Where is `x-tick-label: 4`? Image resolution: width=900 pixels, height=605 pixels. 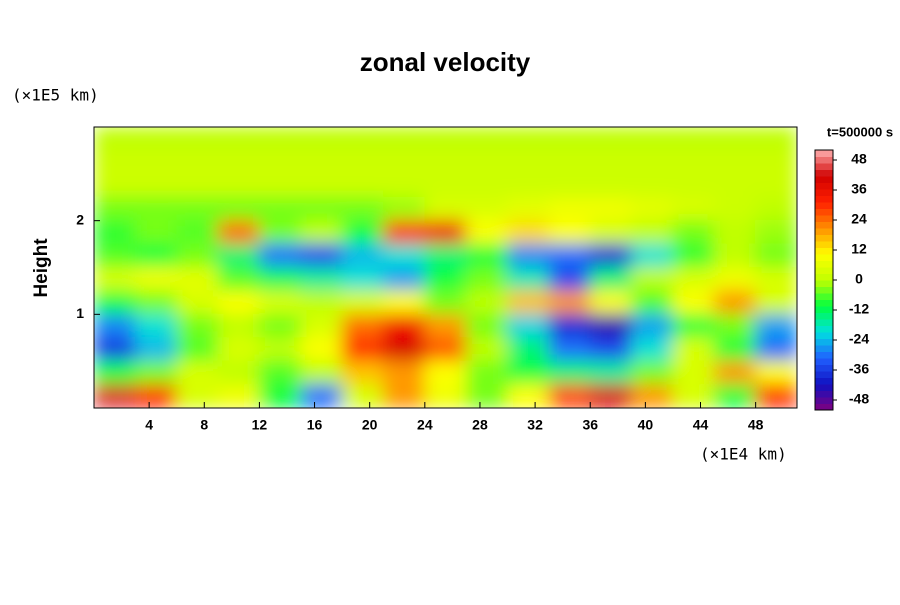
x-tick-label: 4 is located at coordinates (149, 425).